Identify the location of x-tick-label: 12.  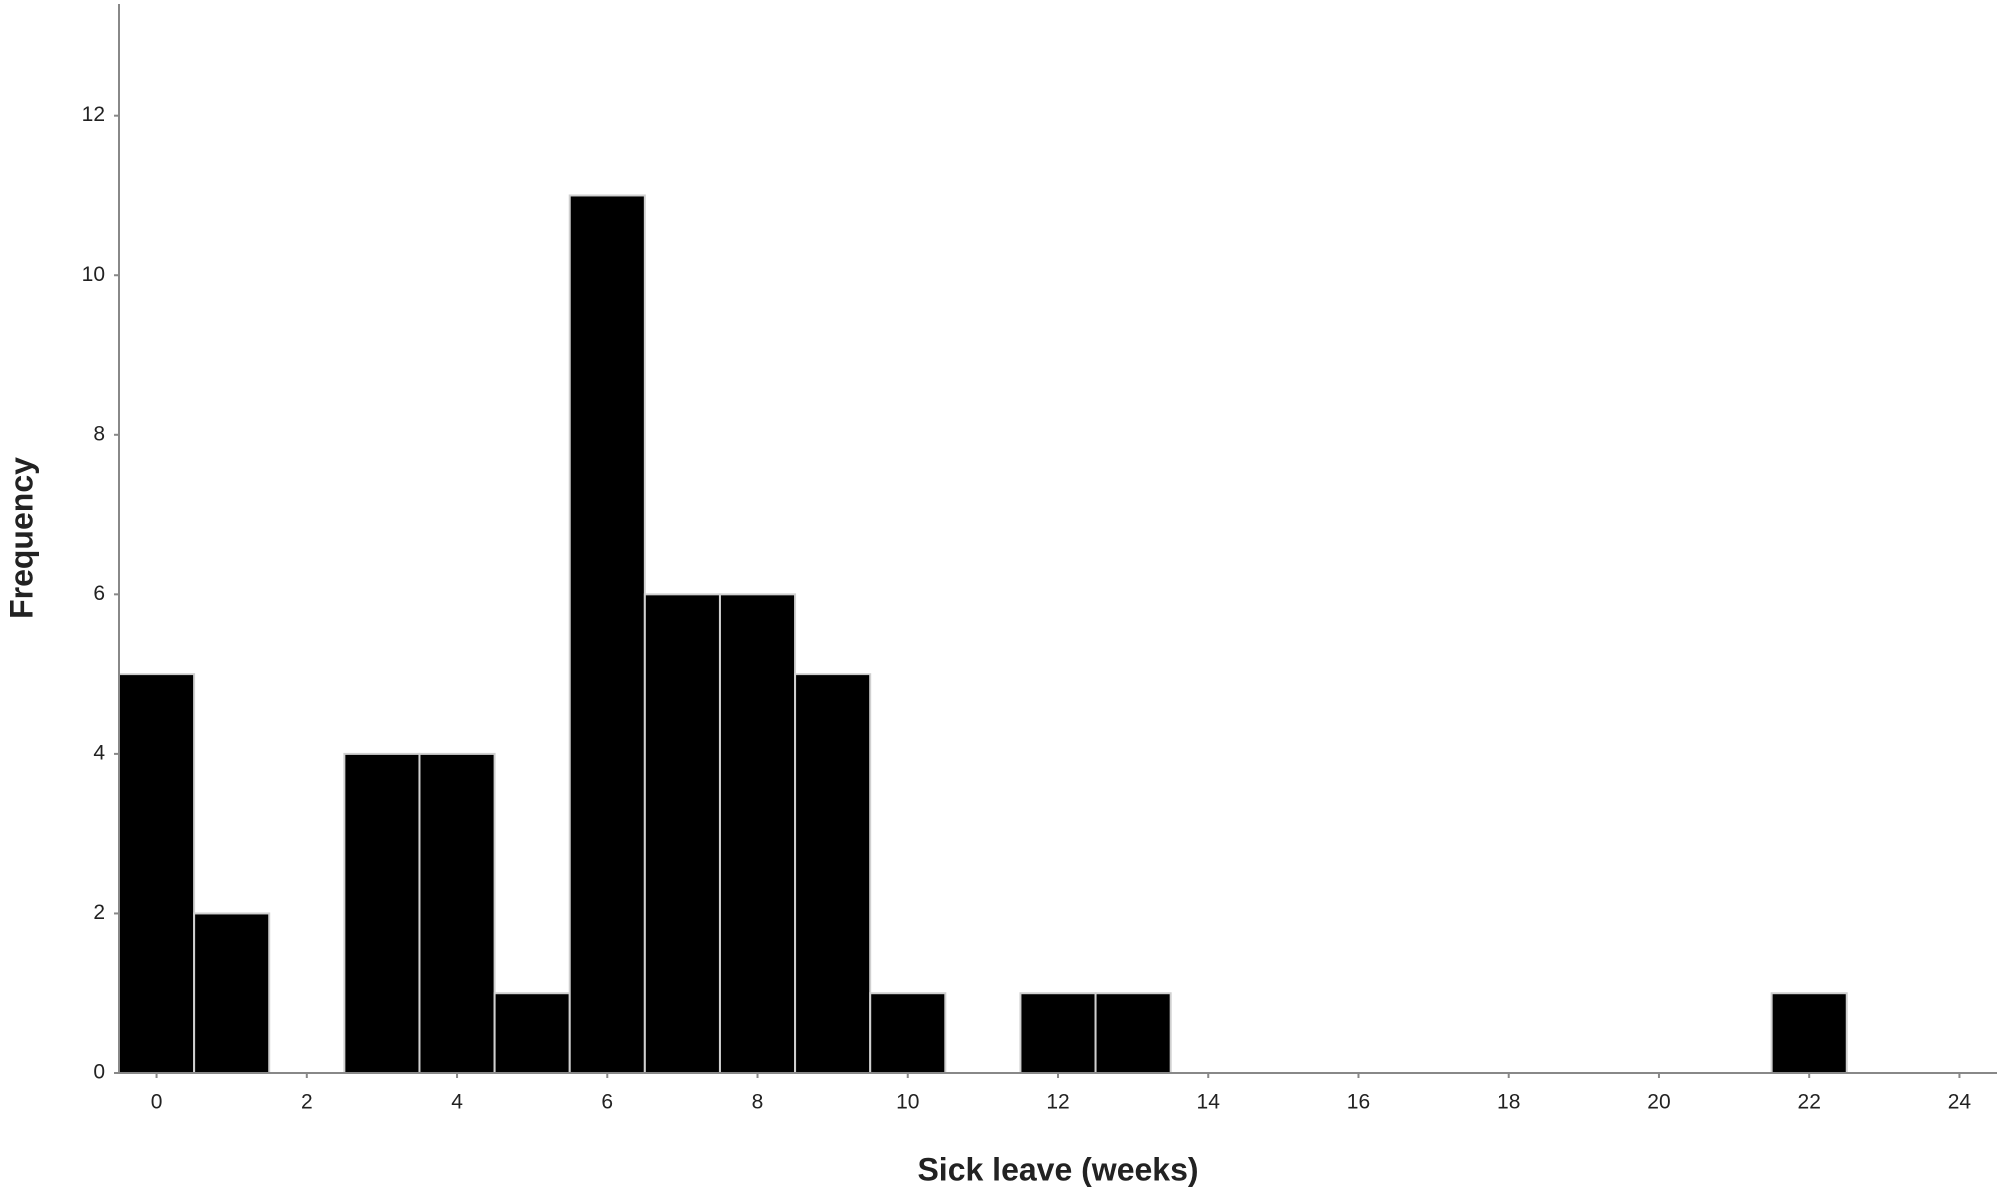
(1057, 1102).